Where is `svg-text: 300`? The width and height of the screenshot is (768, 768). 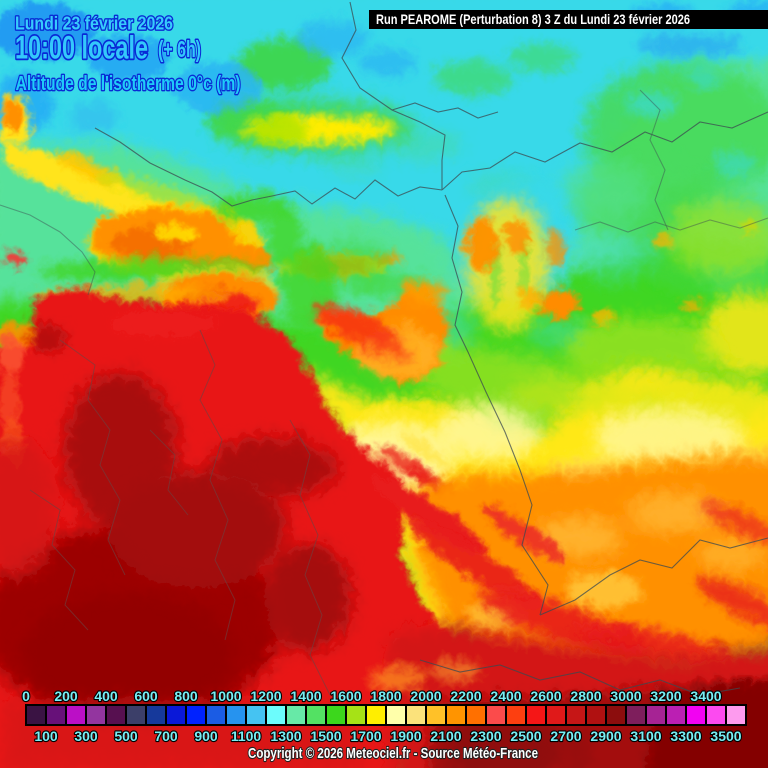
svg-text: 300 is located at coordinates (86, 736).